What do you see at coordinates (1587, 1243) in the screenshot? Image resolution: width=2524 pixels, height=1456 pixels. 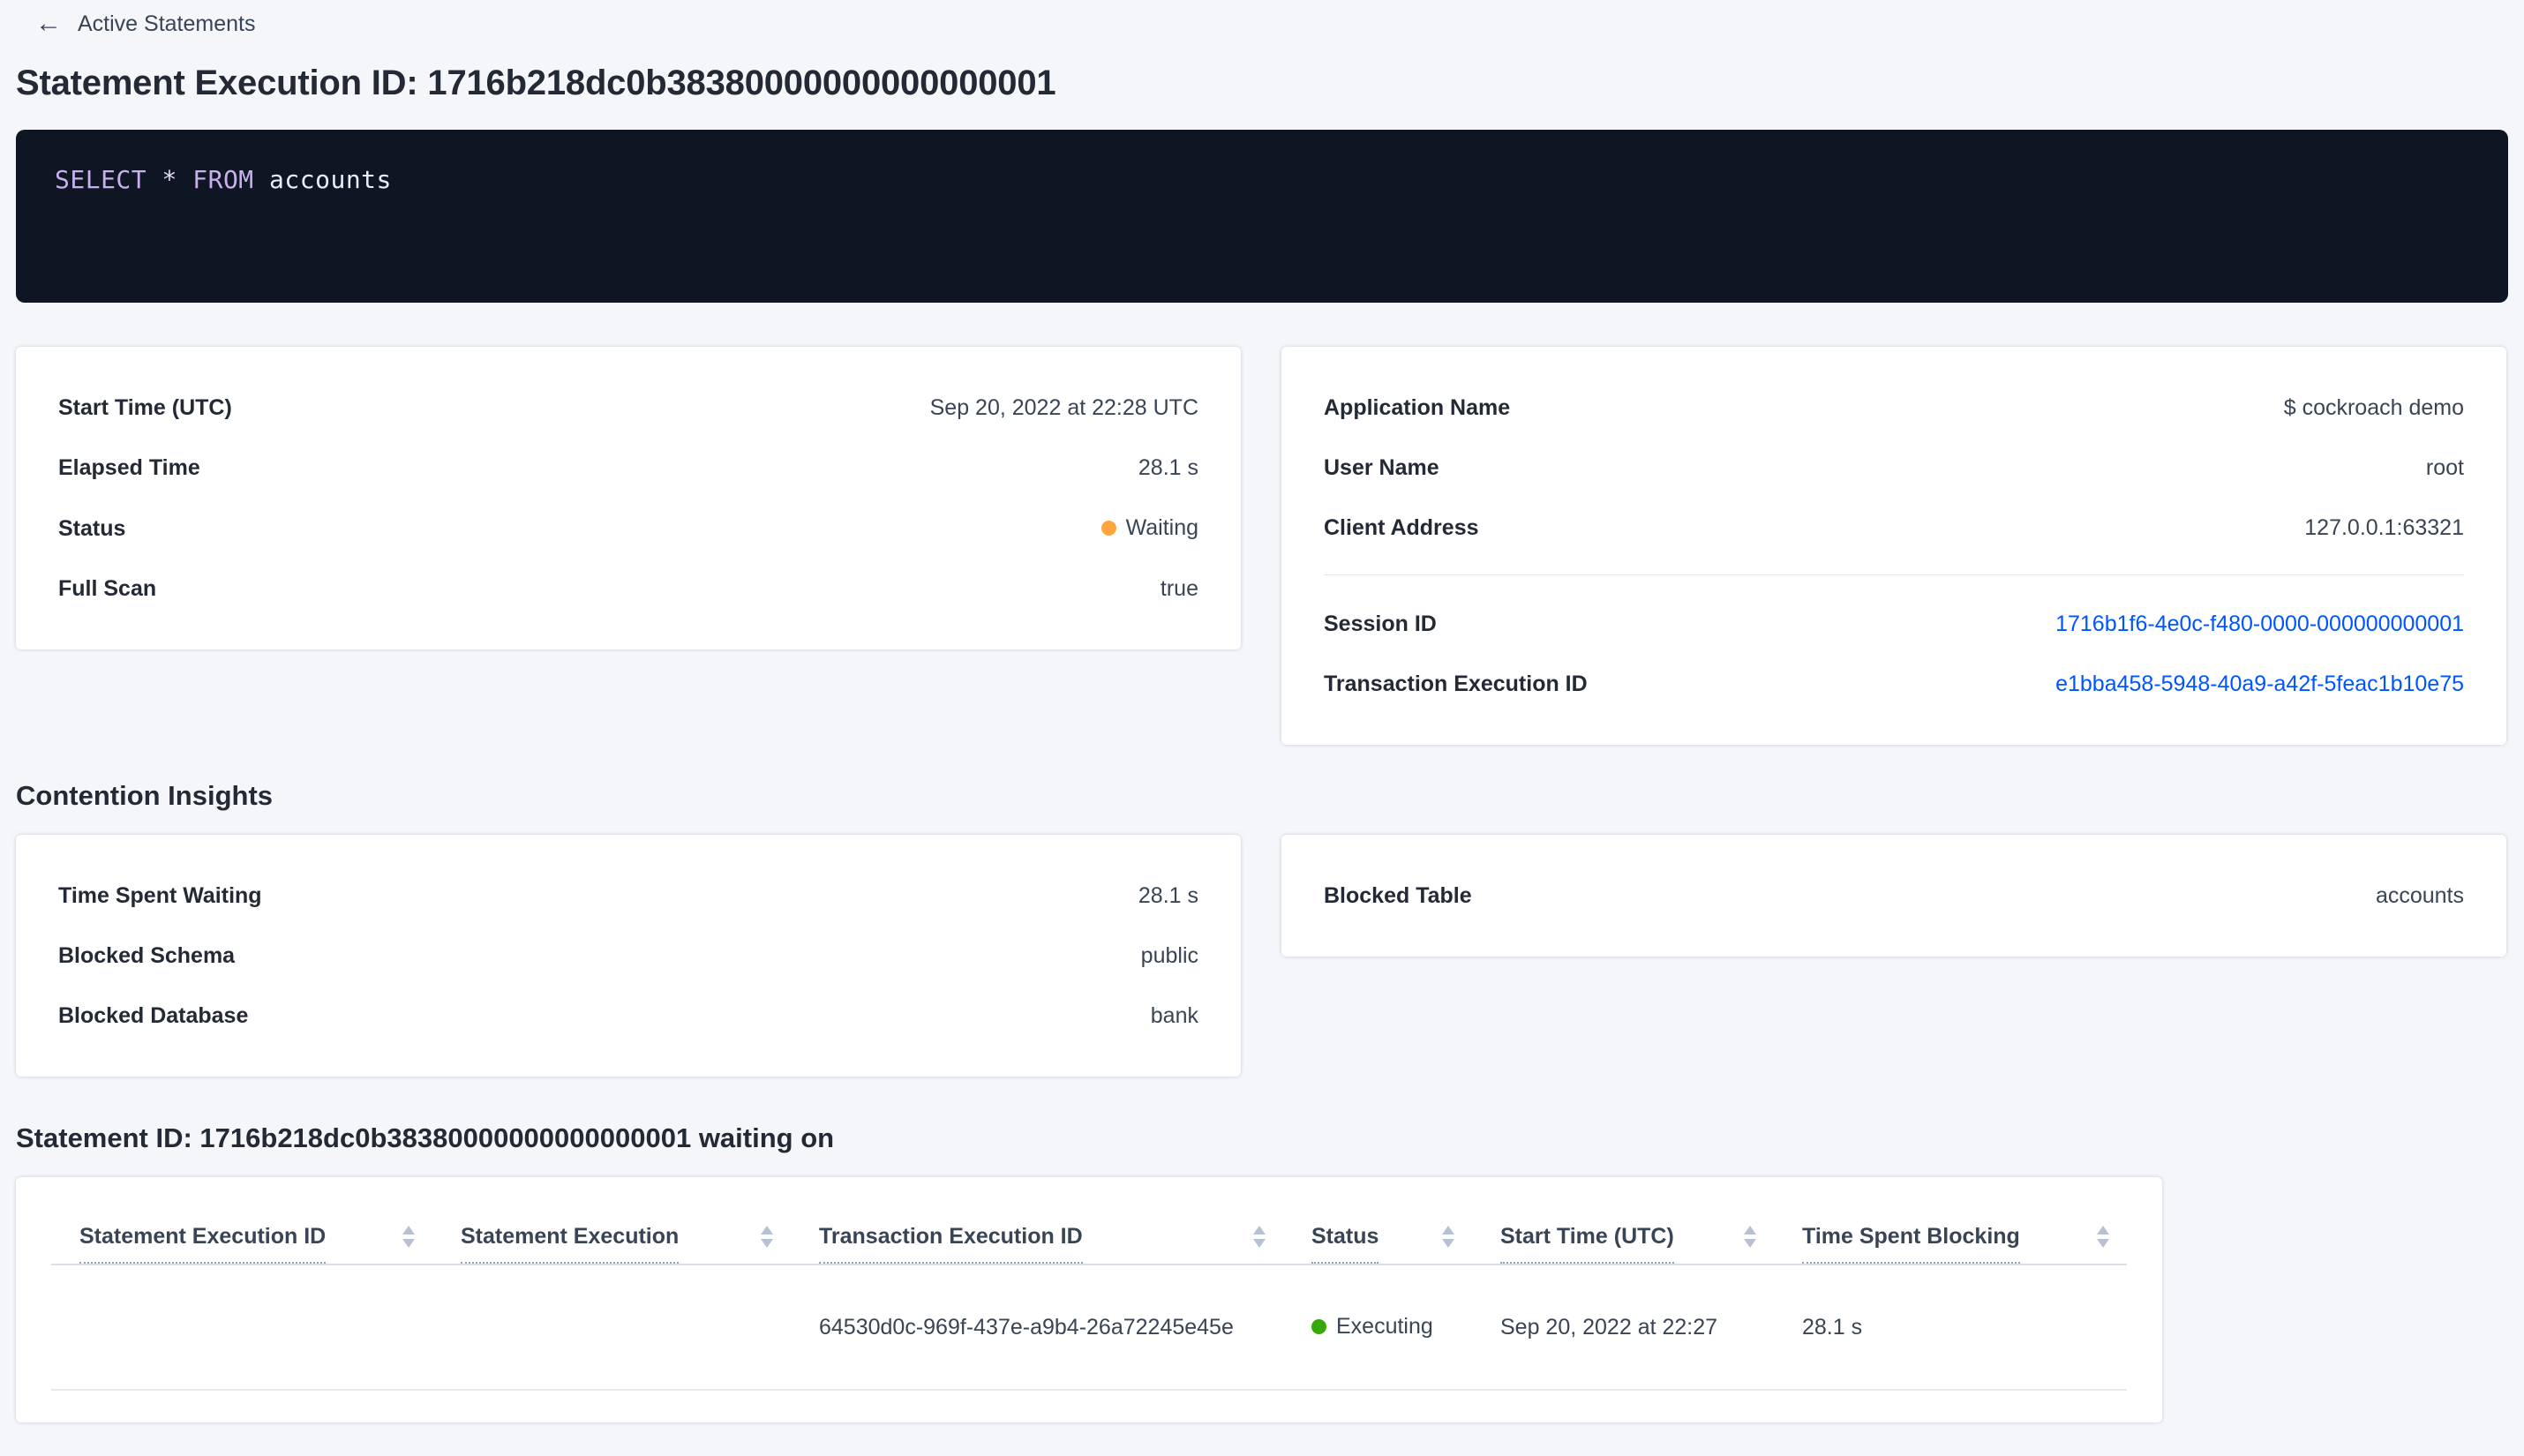 I see `column-label: Start Time (UTC)` at bounding box center [1587, 1243].